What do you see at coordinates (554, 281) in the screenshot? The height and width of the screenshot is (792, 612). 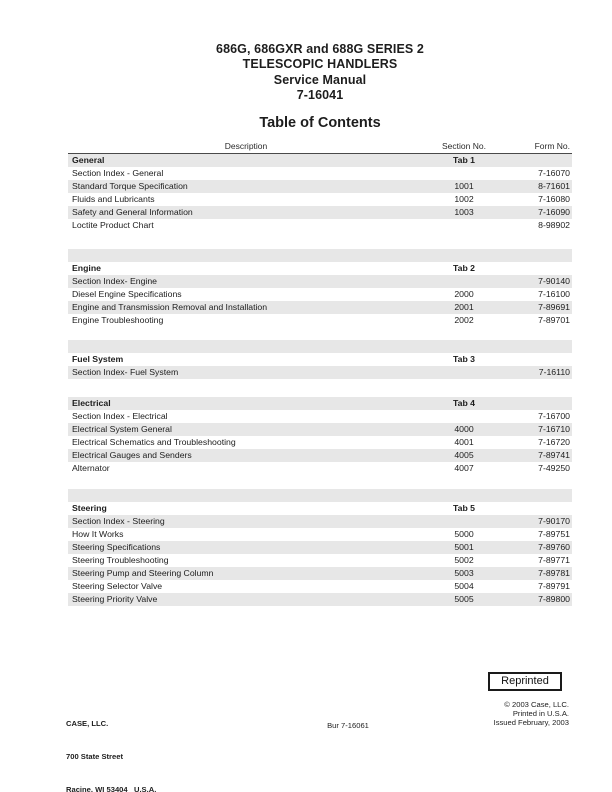 I see `toc-row-form-no: 7-90140` at bounding box center [554, 281].